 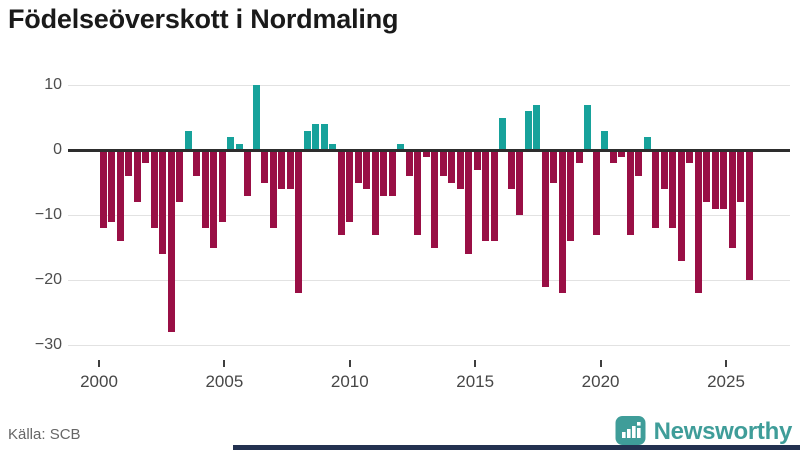 What do you see at coordinates (99, 381) in the screenshot?
I see `x-tick-label: 2000` at bounding box center [99, 381].